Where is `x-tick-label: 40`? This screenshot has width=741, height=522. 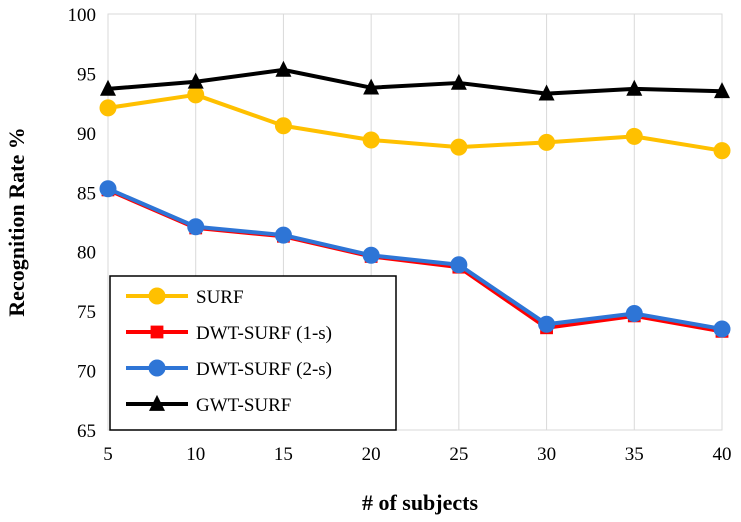
x-tick-label: 40 is located at coordinates (722, 454).